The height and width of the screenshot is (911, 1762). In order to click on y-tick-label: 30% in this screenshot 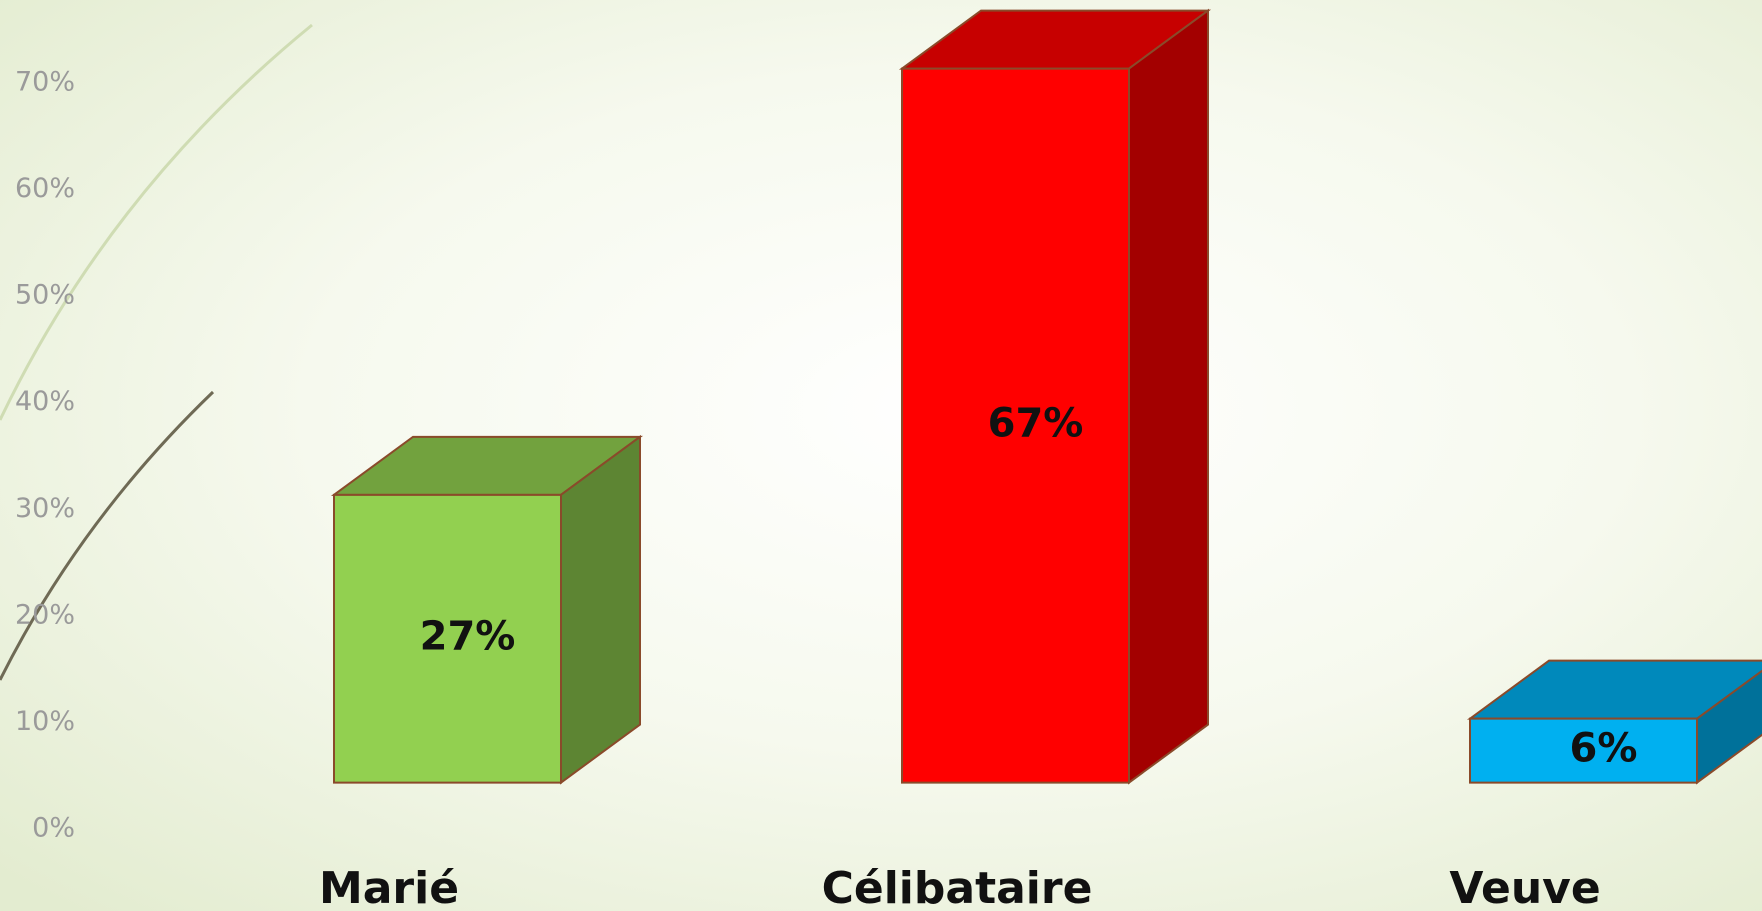, I will do `click(45, 508)`.